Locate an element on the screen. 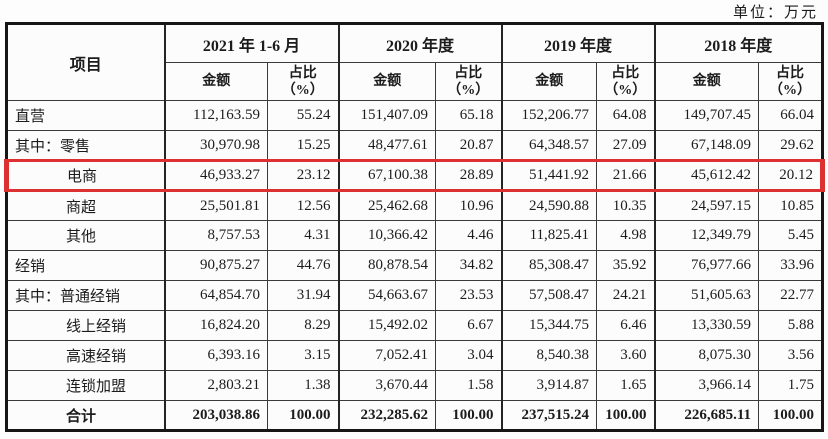 This screenshot has height=439, width=828. row-label: 线上经销 is located at coordinates (86, 325).